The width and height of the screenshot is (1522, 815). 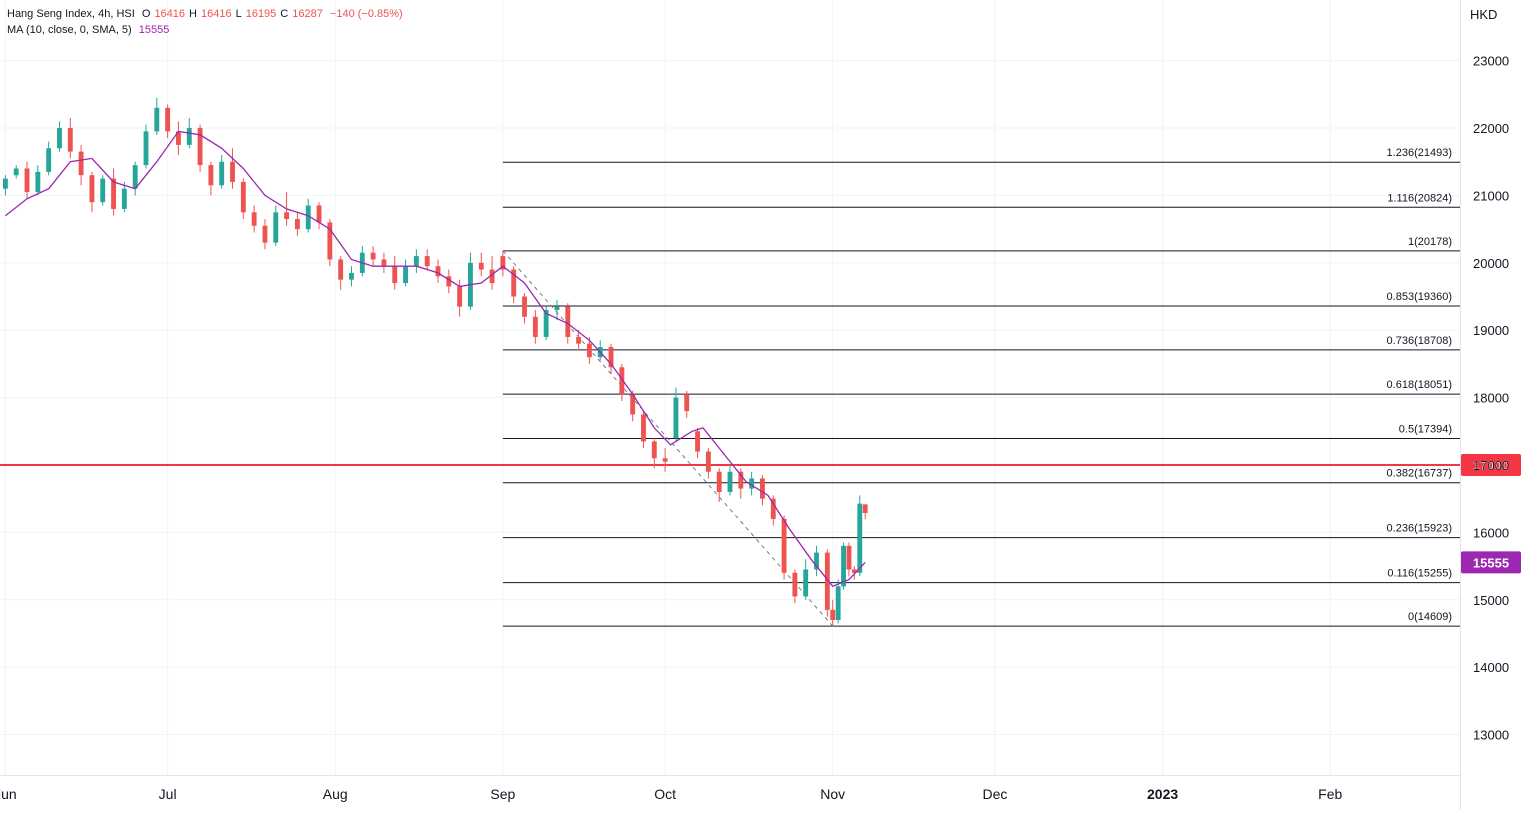 I want to click on price-tick-label: 23000, so click(x=1491, y=61).